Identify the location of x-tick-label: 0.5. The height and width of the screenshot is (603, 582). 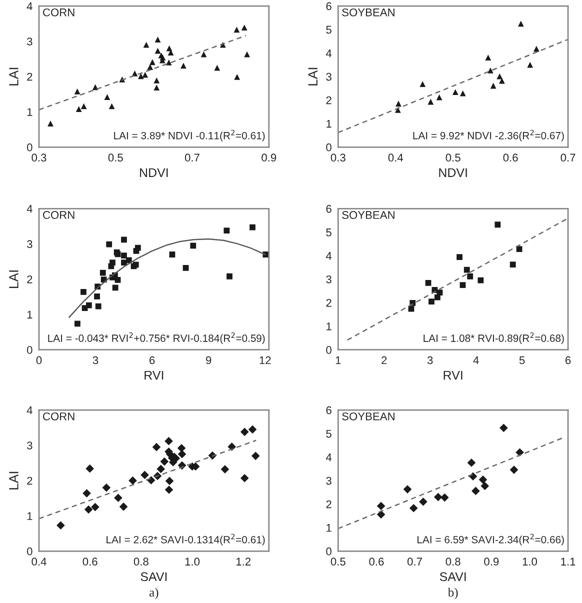
(453, 158).